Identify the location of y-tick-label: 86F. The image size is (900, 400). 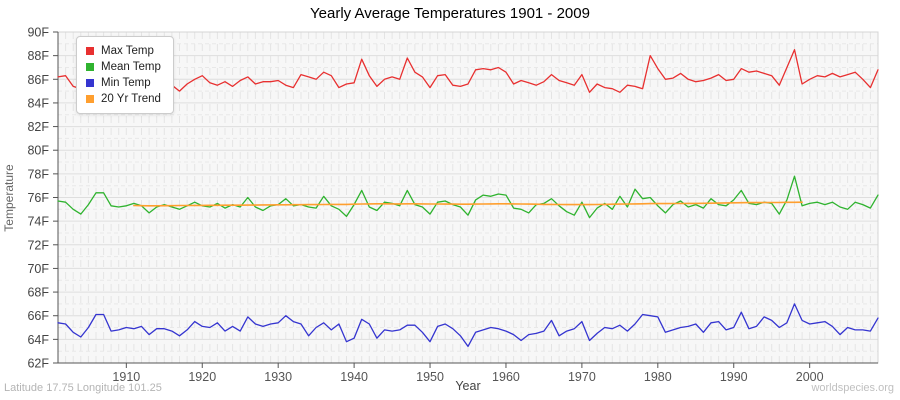
(38, 80).